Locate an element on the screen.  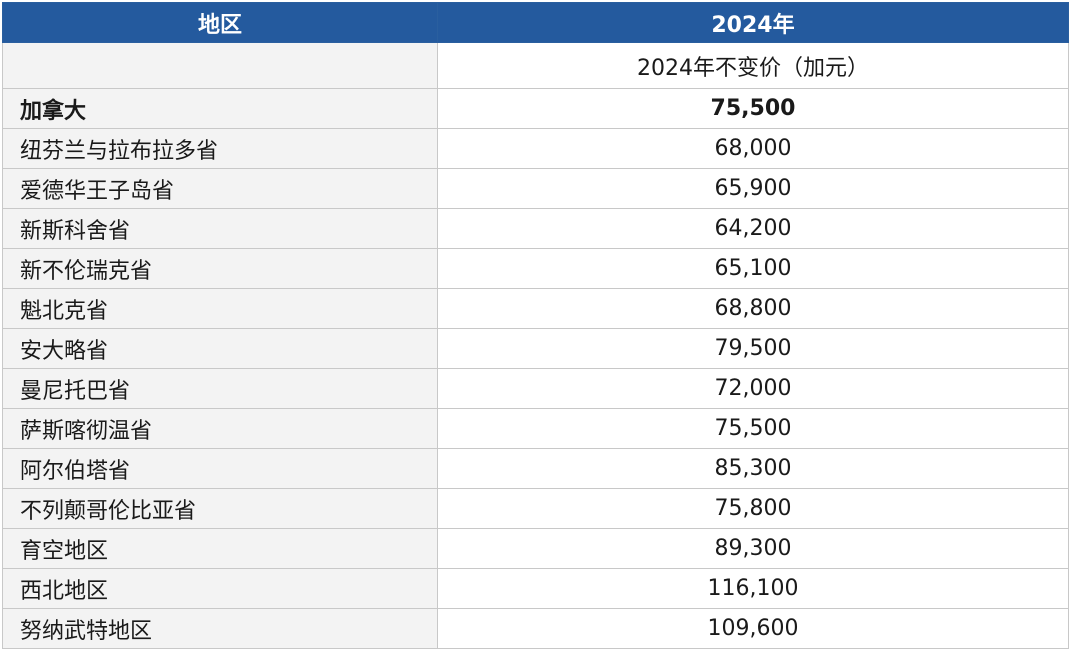
table-row: 新不伦瑞克省 65,100 is located at coordinates (535, 268).